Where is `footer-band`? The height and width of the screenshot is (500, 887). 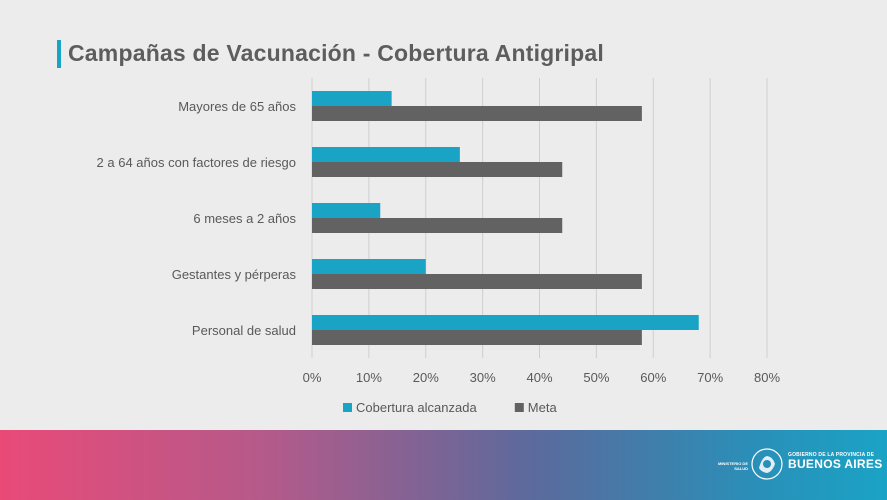
footer-band is located at coordinates (443, 465).